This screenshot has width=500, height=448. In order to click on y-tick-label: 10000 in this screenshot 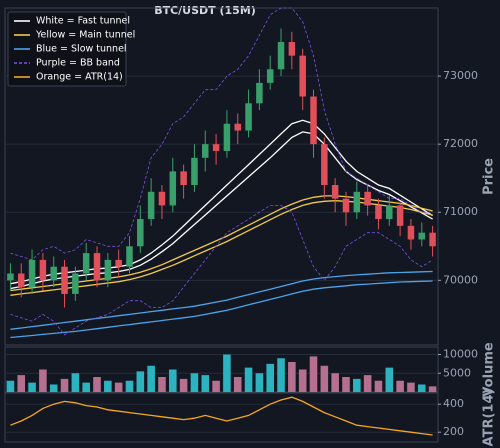, I will do `click(460, 354)`.